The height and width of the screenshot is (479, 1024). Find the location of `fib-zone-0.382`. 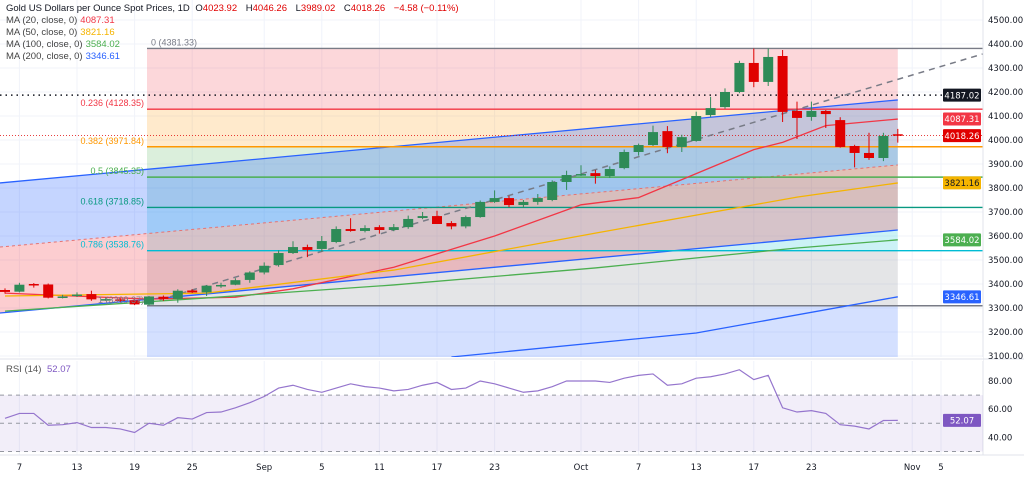

fib-zone-0.382 is located at coordinates (522, 162).